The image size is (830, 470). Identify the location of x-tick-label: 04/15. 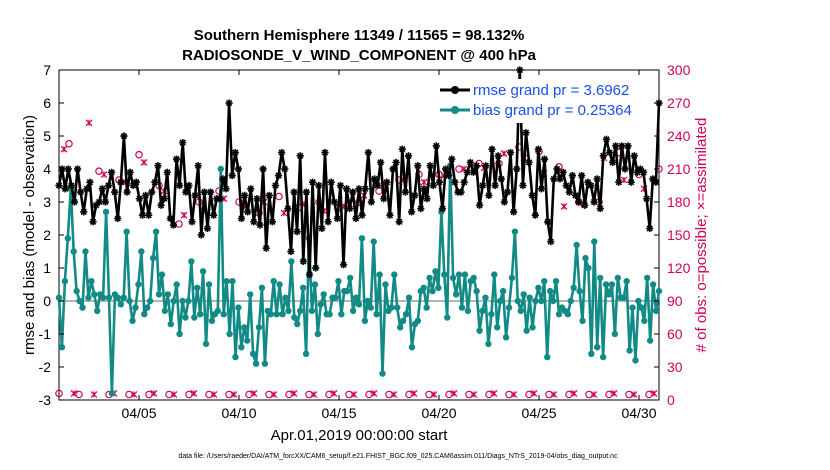
(338, 413).